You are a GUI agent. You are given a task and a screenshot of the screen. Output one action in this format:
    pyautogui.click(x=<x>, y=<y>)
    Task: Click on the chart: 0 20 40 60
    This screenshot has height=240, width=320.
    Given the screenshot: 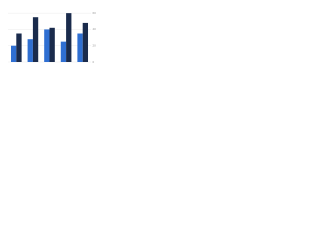 What is the action you would take?
    pyautogui.click(x=52, y=37)
    